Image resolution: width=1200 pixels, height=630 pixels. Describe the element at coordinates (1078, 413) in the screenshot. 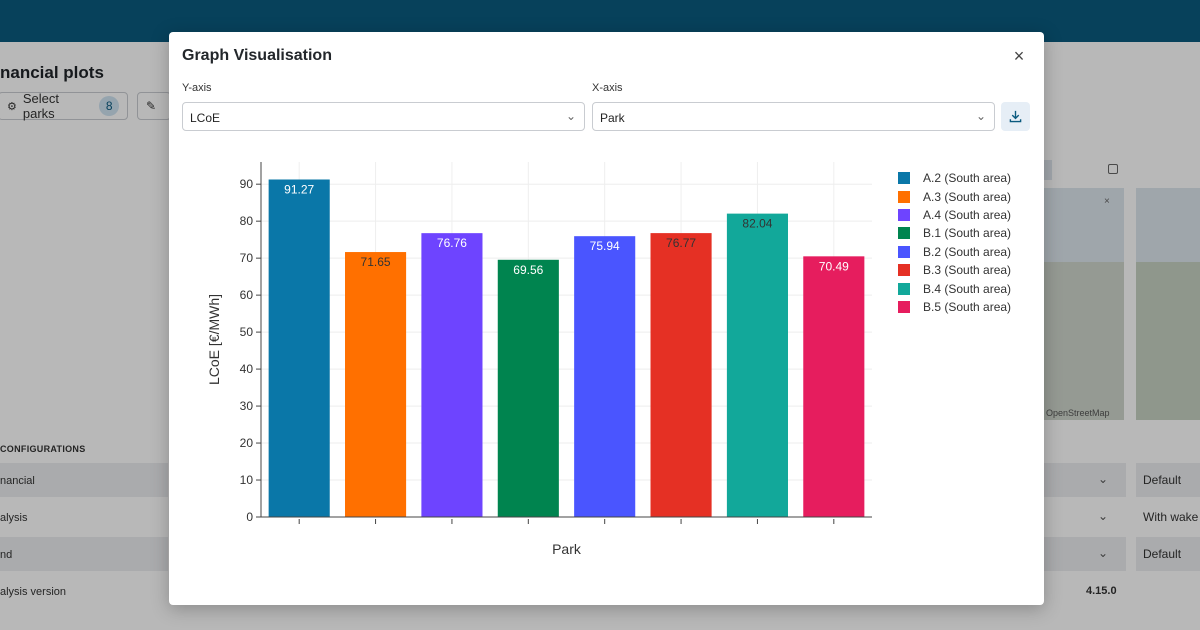

I see `map-attribution: OpenStreetMap` at that location.